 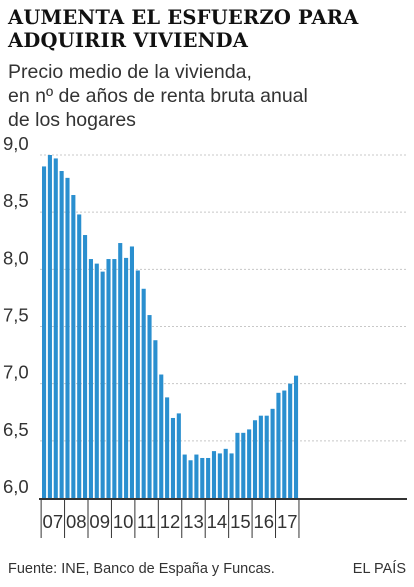 What do you see at coordinates (16, 429) in the screenshot?
I see `y-tick-label: 6,5` at bounding box center [16, 429].